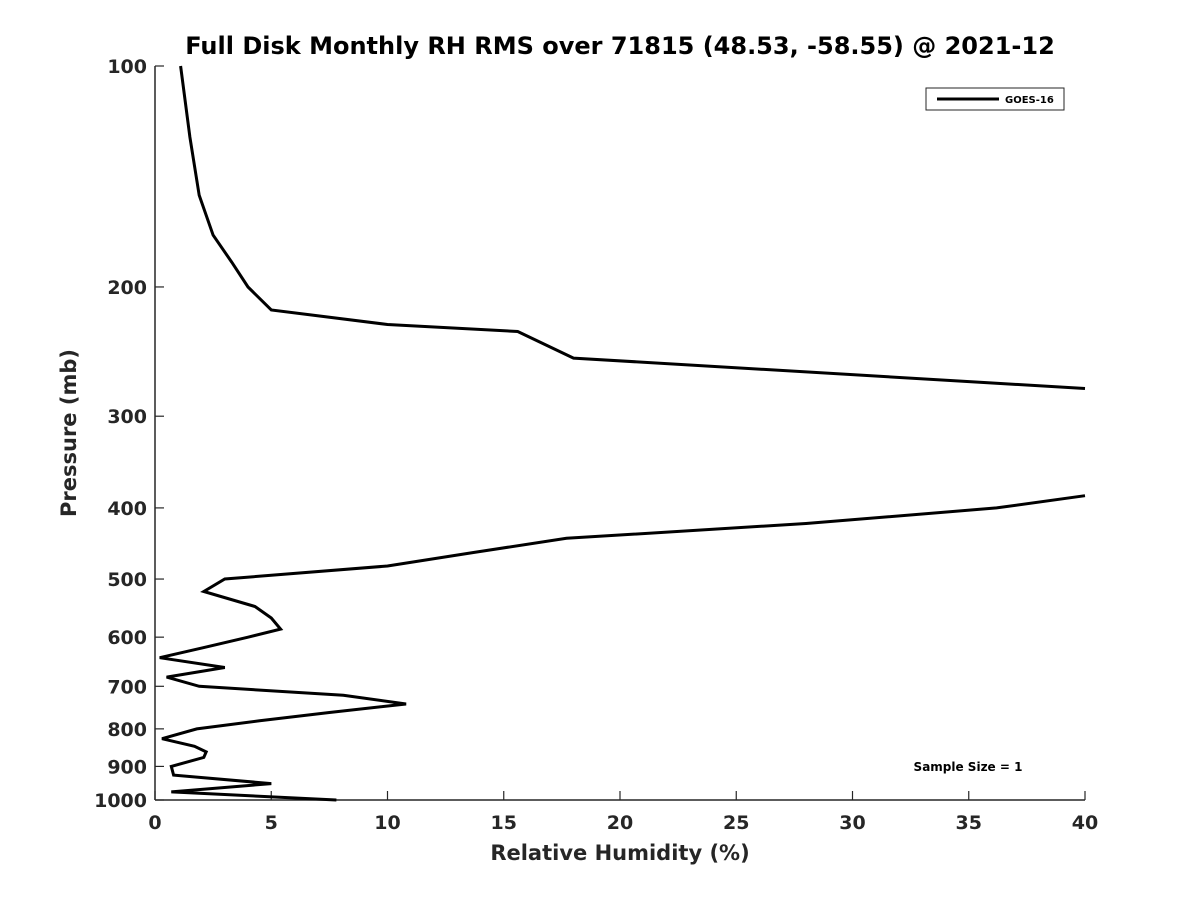  Describe the element at coordinates (127, 288) in the screenshot. I see `y-tick-label: 200` at that location.